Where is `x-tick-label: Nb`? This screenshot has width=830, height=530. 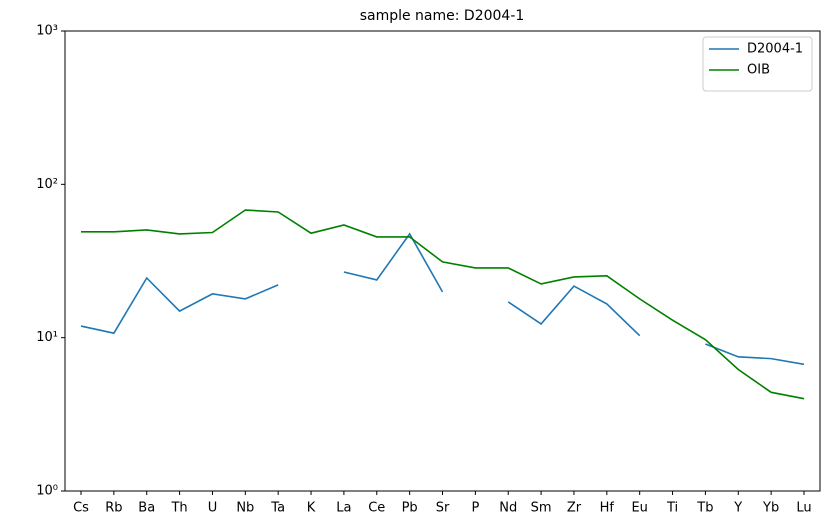 x-tick-label: Nb is located at coordinates (245, 508).